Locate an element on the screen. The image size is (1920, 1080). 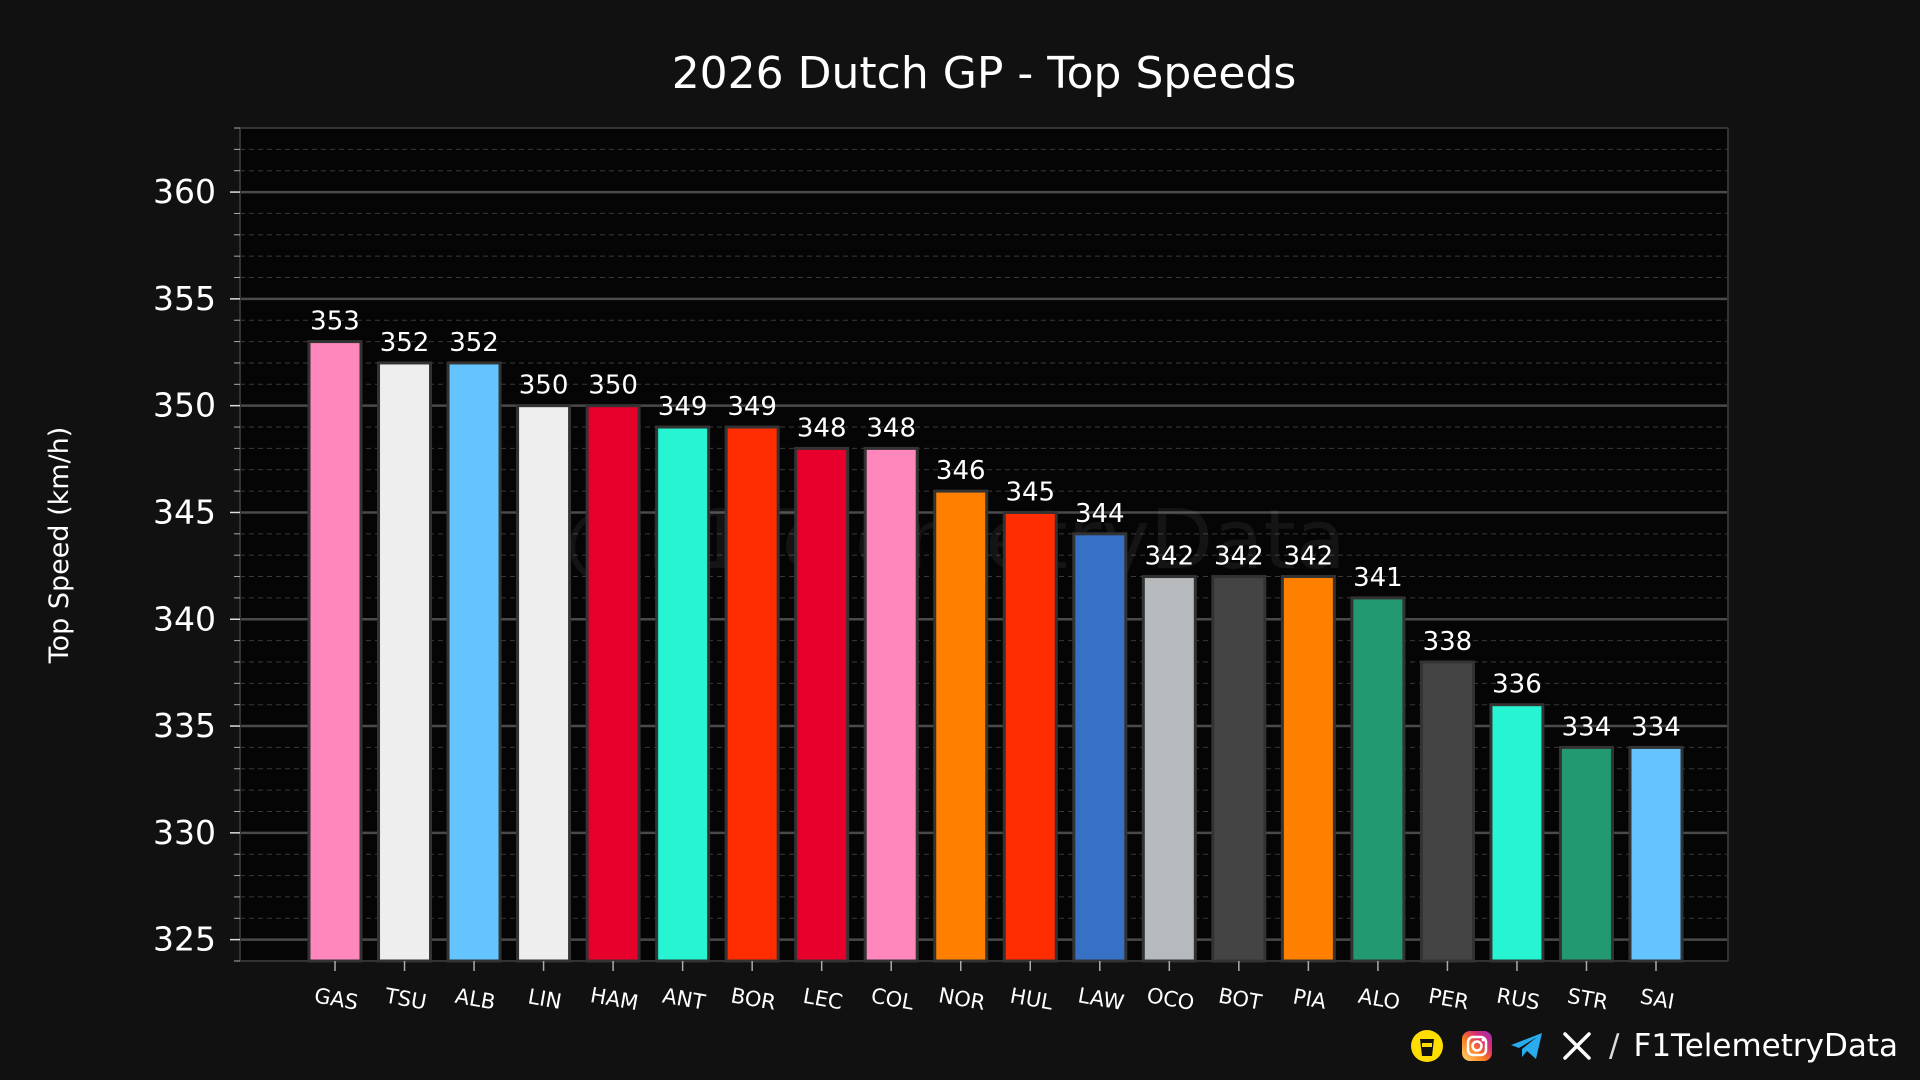
value-label-ant: 349 is located at coordinates (683, 407).